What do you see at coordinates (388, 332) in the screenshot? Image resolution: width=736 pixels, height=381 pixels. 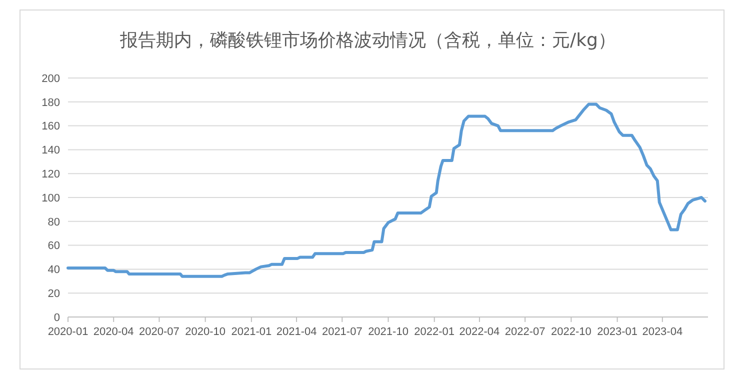 I see `x-tick-label: 2021-10` at bounding box center [388, 332].